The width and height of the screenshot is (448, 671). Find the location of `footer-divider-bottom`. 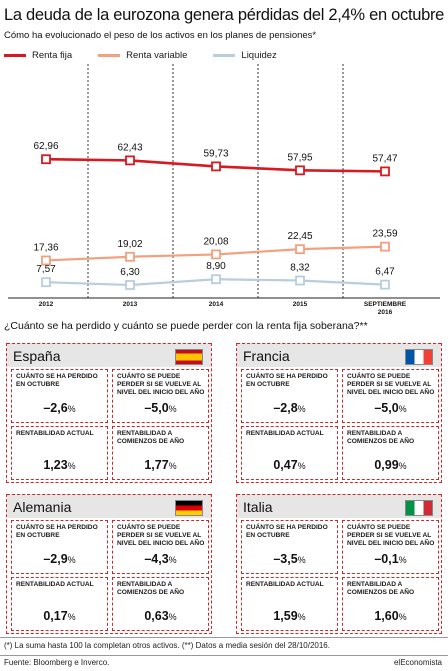

footer-divider-bottom is located at coordinates (224, 655).